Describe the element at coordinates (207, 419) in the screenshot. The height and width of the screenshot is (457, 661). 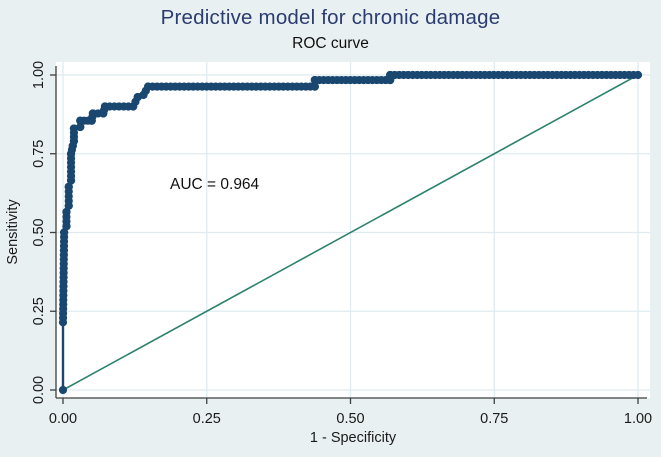
I see `x-tick-label: 0.25` at that location.